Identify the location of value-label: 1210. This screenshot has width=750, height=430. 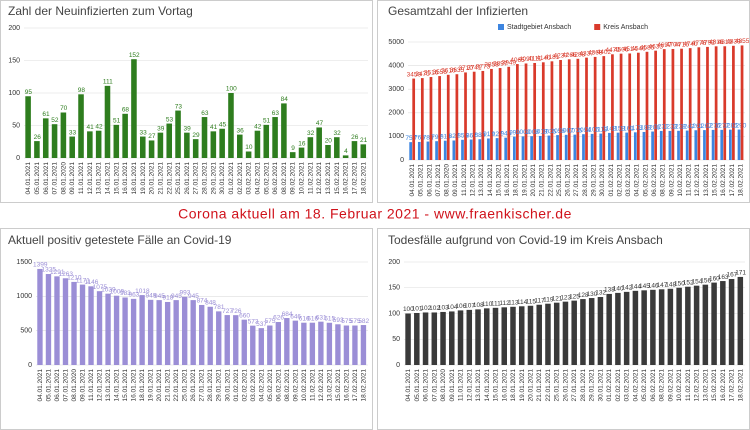
(74, 278).